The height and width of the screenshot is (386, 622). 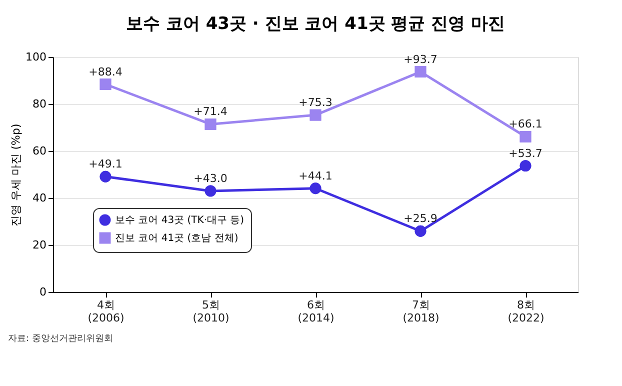 I want to click on data-label: +93.7, so click(x=421, y=59).